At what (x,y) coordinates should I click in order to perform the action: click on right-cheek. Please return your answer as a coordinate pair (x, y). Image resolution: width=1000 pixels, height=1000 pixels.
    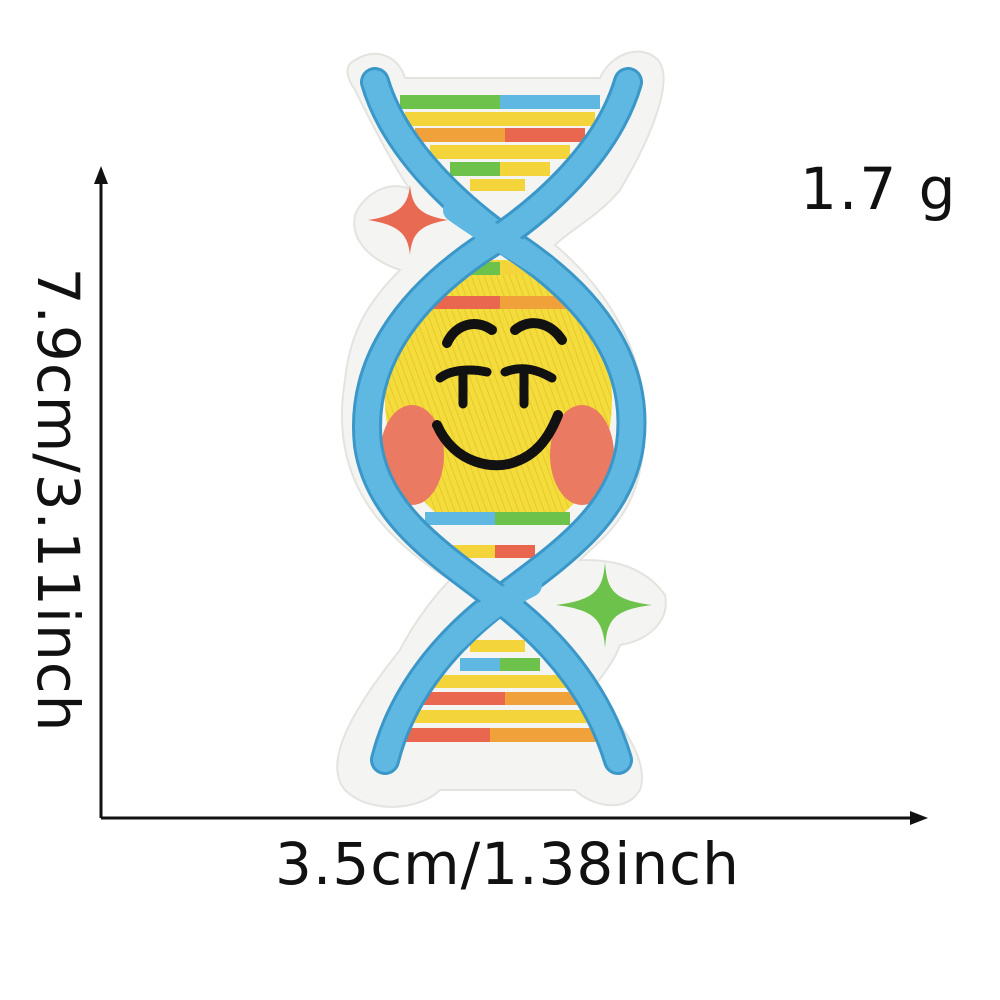
    Looking at the image, I should click on (582, 455).